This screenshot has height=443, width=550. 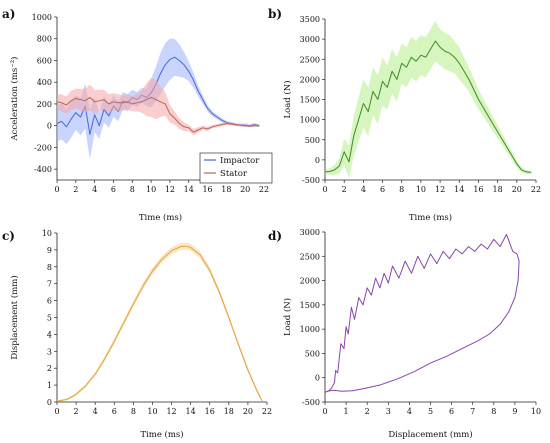 I want to click on x-tick-label: 9, so click(x=514, y=411).